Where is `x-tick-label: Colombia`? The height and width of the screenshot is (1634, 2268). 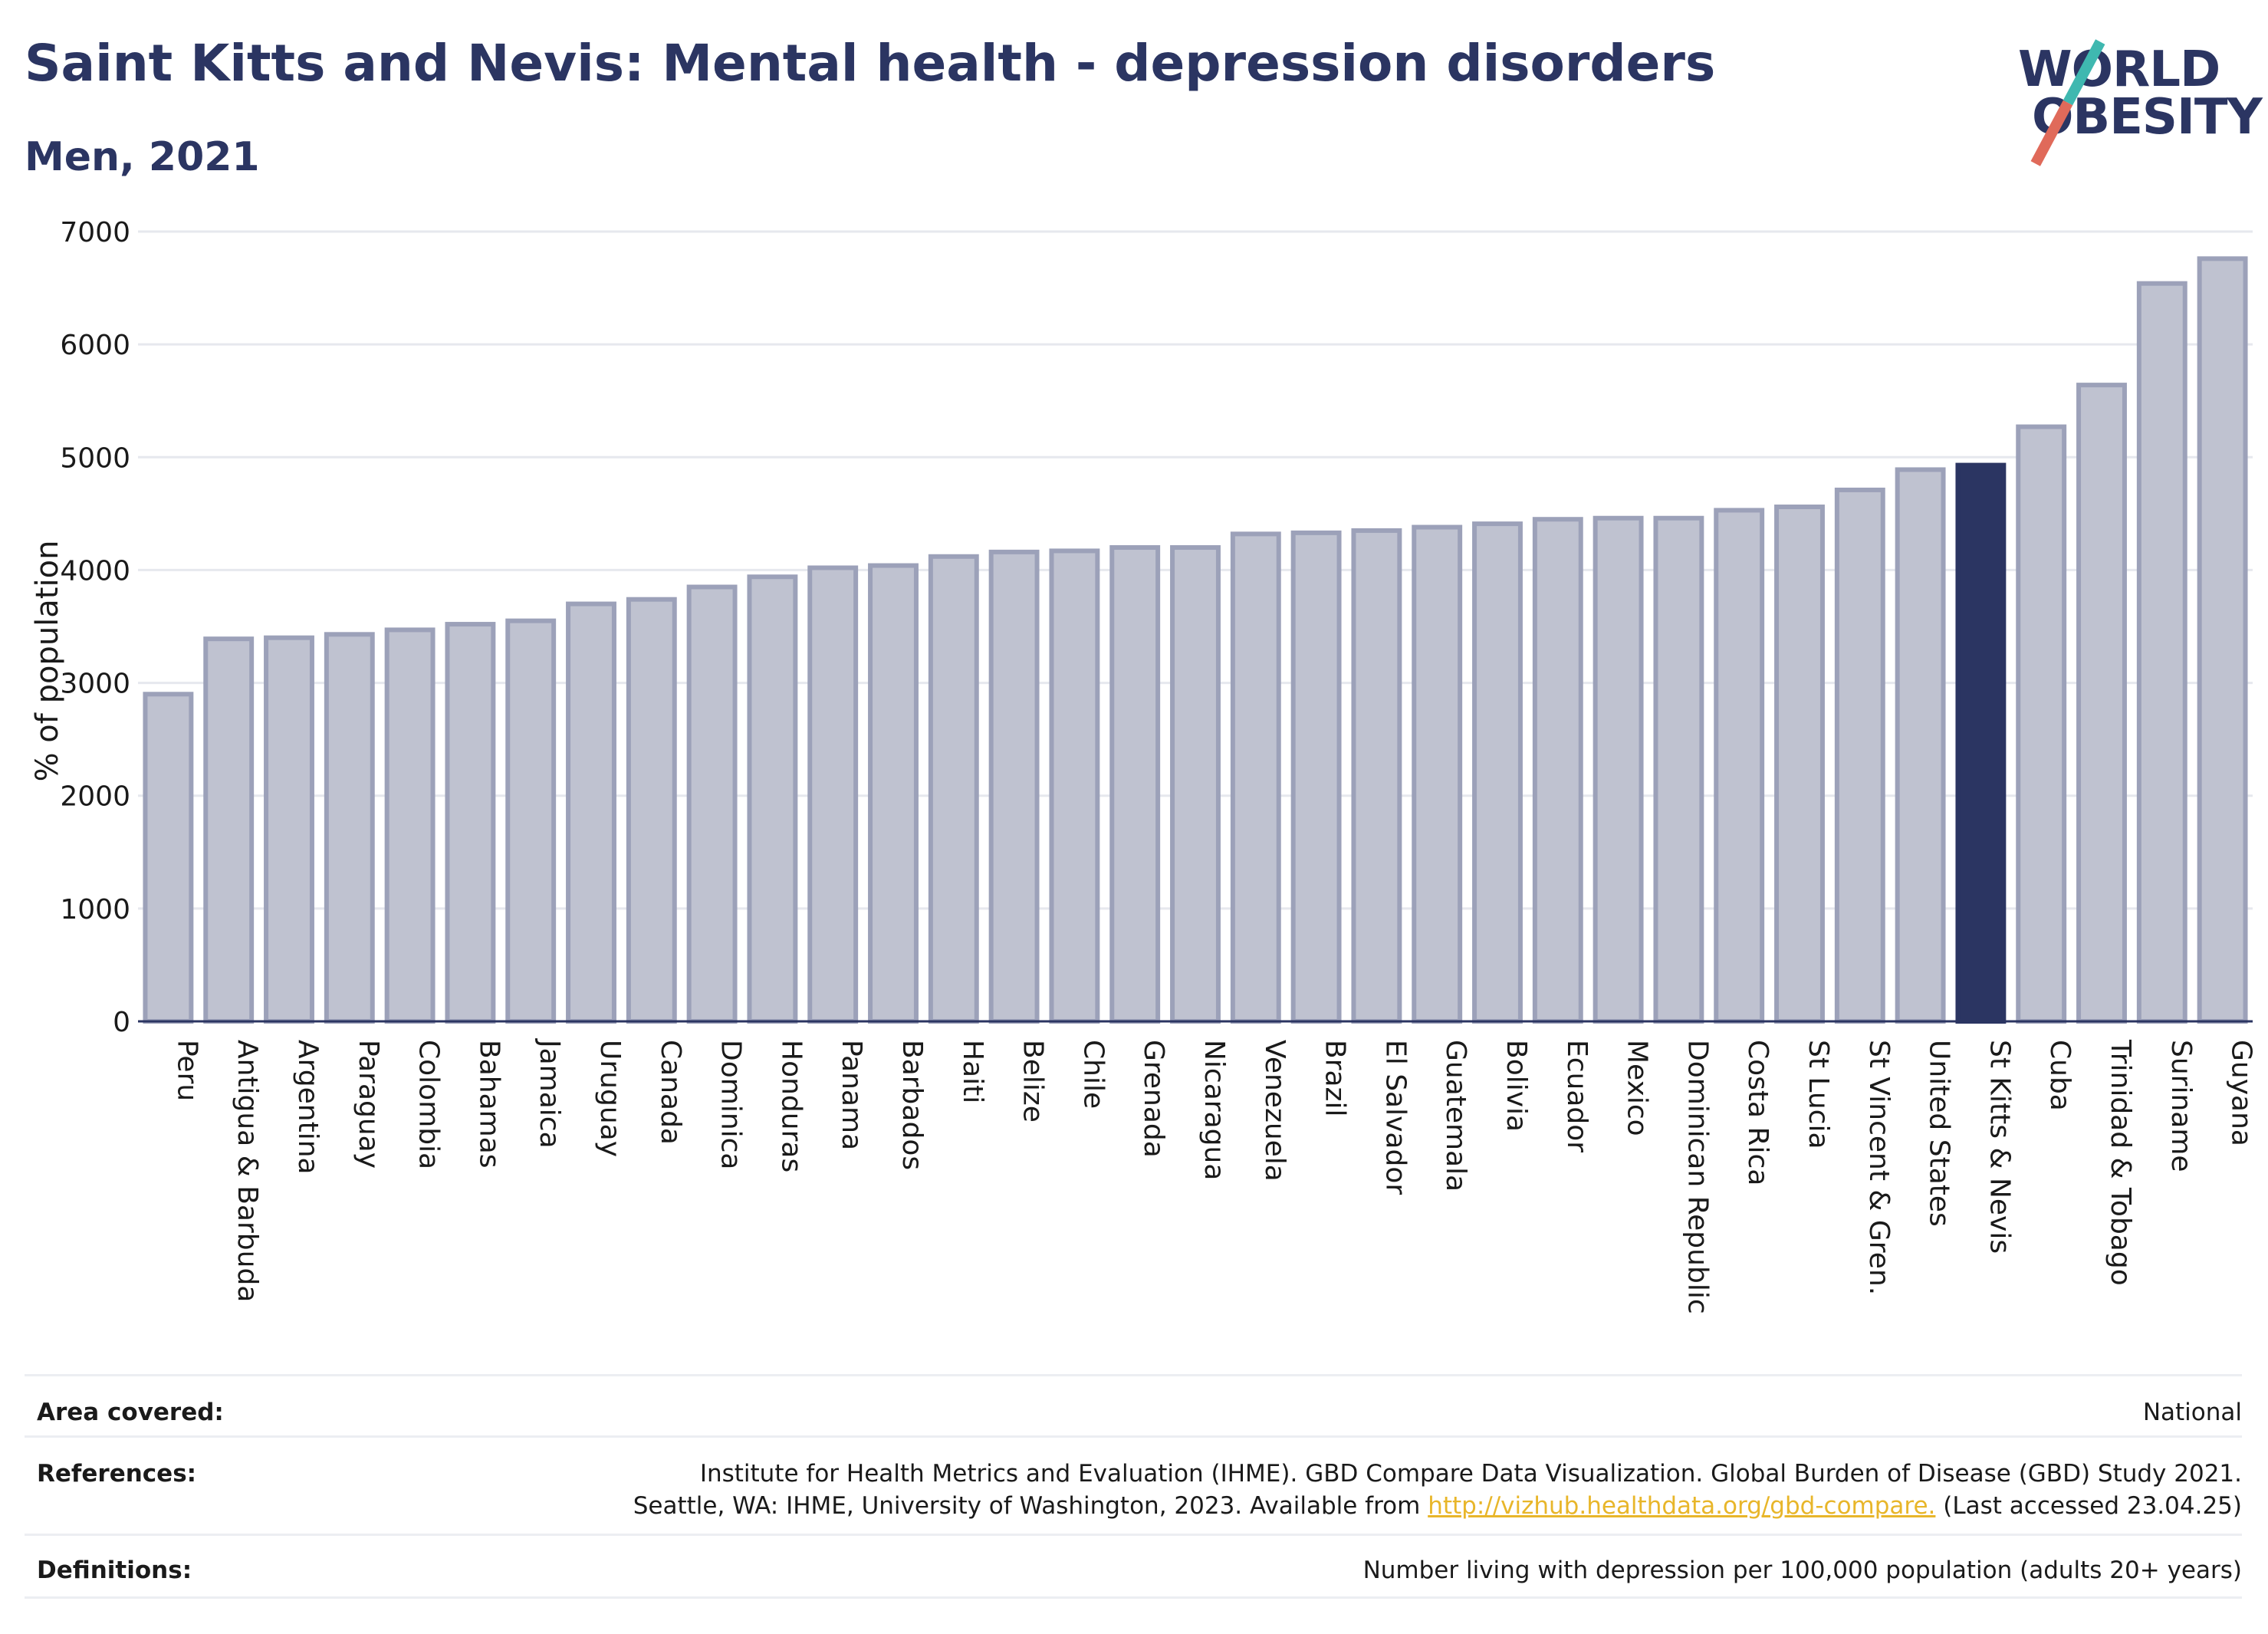
x-tick-label: Colombia is located at coordinates (429, 1105).